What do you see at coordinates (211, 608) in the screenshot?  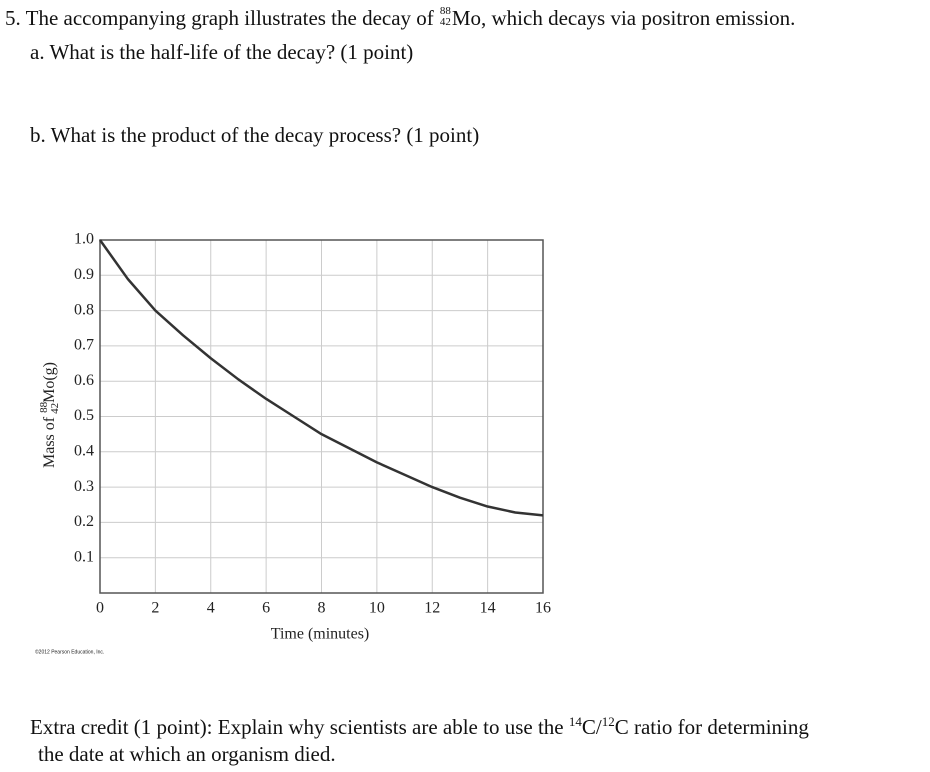 I see `x-tick-label: 4` at bounding box center [211, 608].